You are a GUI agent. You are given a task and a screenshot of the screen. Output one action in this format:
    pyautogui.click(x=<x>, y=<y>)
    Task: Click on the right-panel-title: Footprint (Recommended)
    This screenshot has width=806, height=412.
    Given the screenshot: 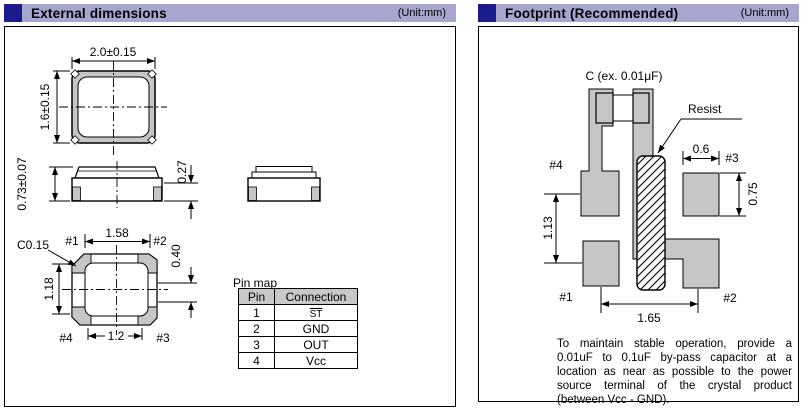 What is the action you would take?
    pyautogui.click(x=592, y=13)
    